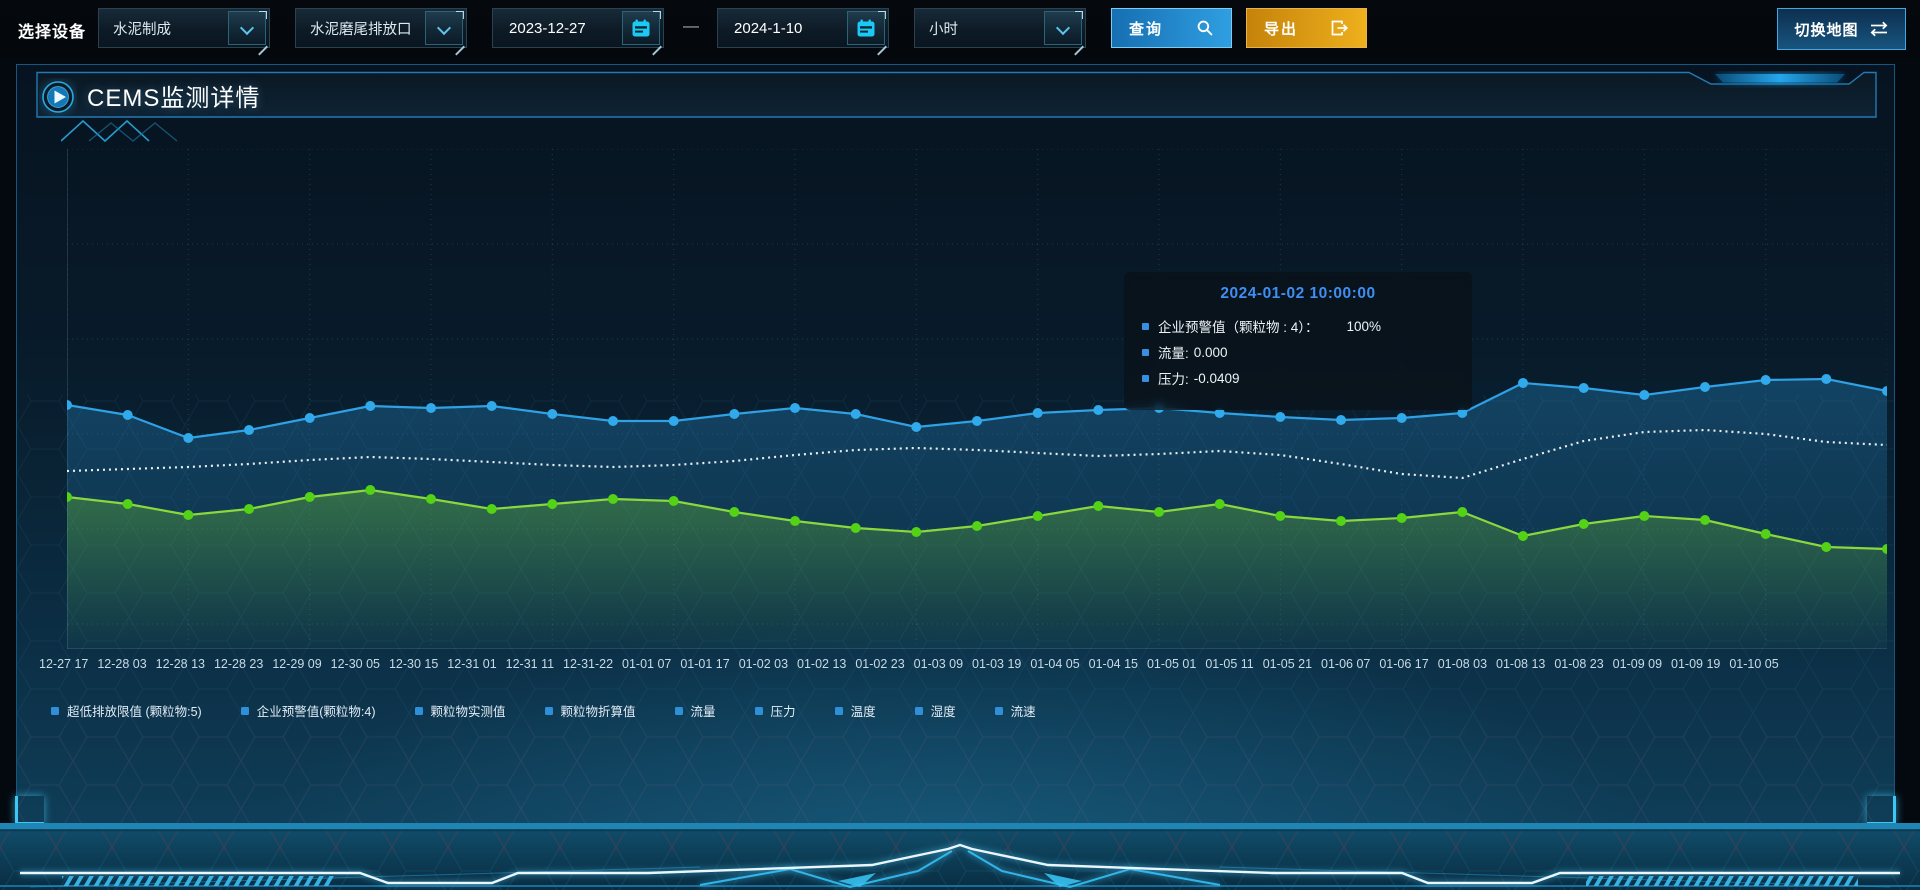 The image size is (1920, 890). I want to click on x-axis-tick-label: 01-05 21, so click(1287, 664).